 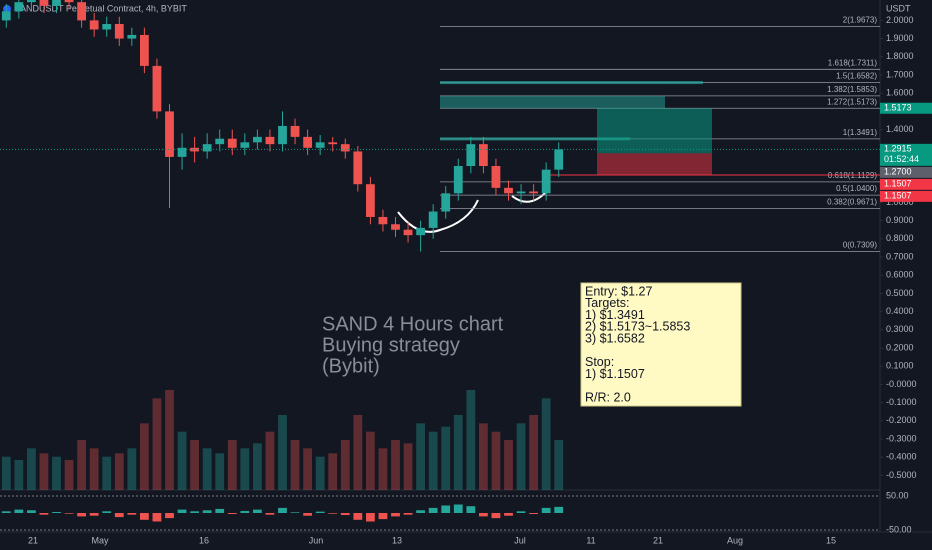 What do you see at coordinates (413, 324) in the screenshot?
I see `overlay-text: SAND 4 Hours chart` at bounding box center [413, 324].